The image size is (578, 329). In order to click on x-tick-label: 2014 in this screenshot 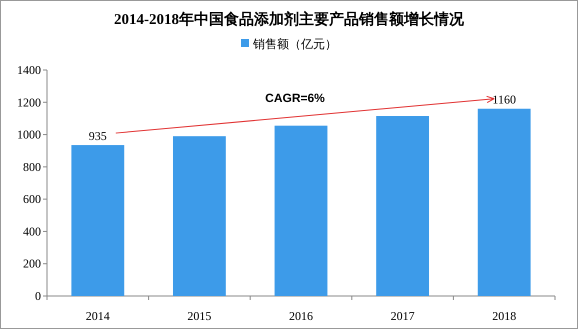, I will do `click(98, 316)`.